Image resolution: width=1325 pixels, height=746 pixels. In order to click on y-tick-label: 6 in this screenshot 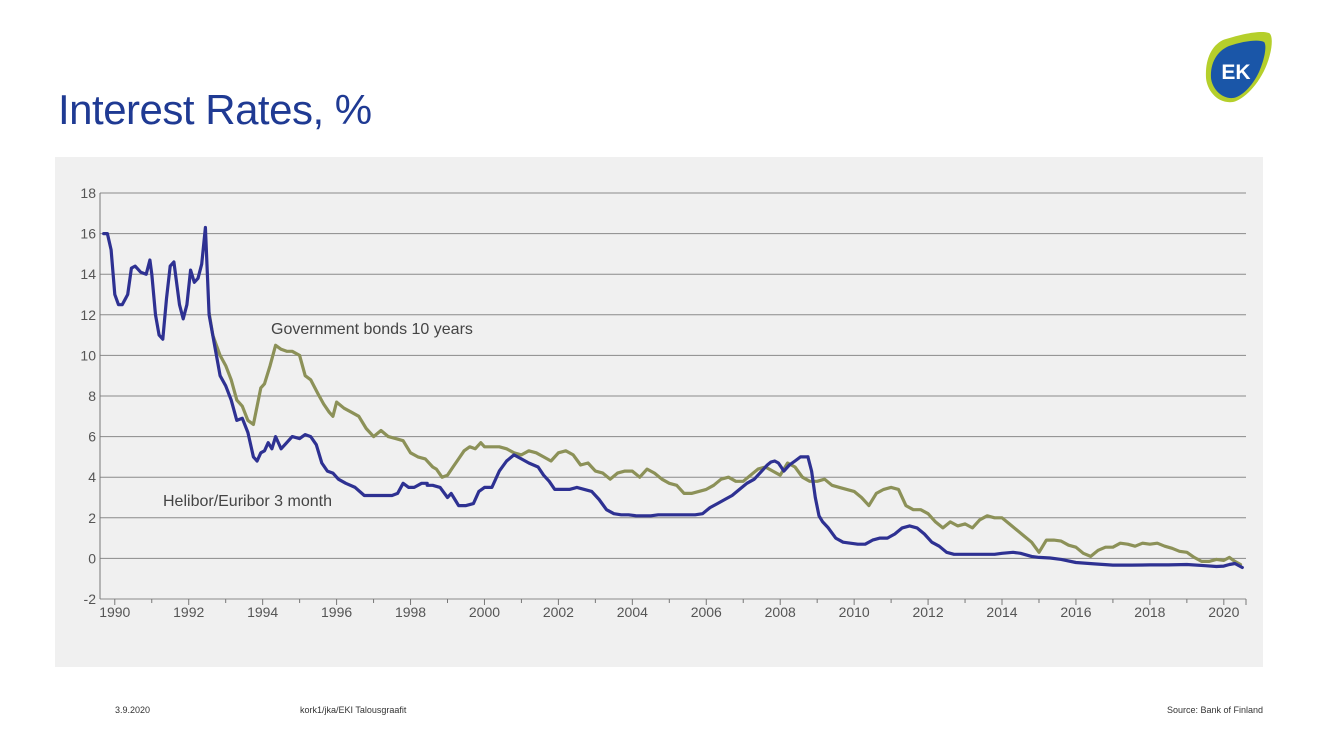, I will do `click(92, 437)`.